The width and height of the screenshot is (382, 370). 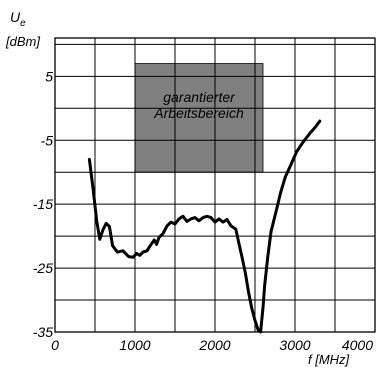 I want to click on x-tick-label-4: 2000, so click(x=214, y=345).